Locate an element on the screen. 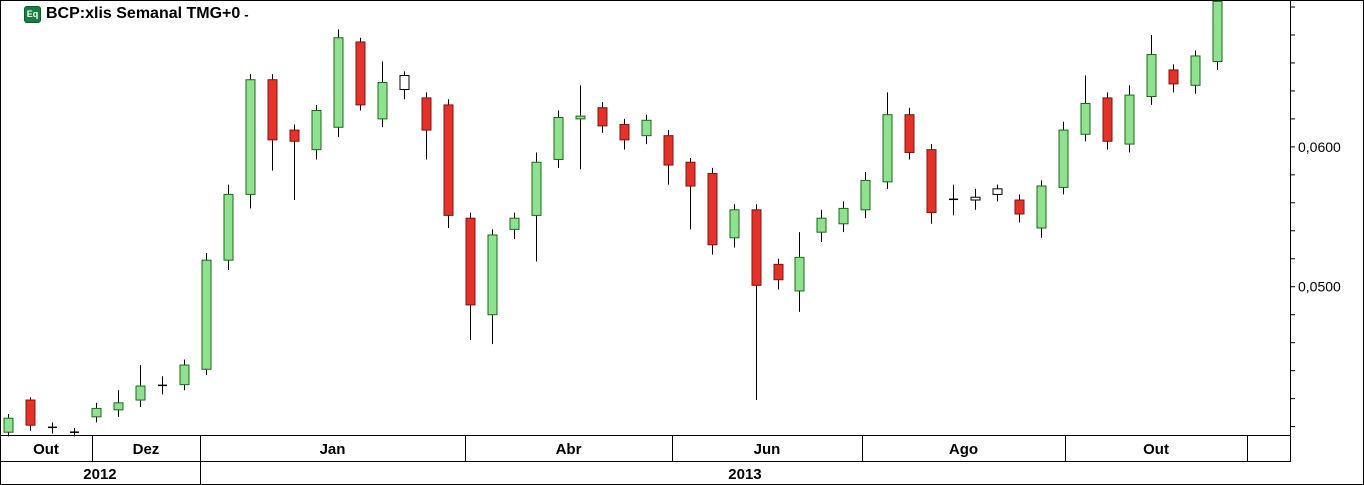 This screenshot has width=1364, height=485. indicator-suffix: - is located at coordinates (246, 14).